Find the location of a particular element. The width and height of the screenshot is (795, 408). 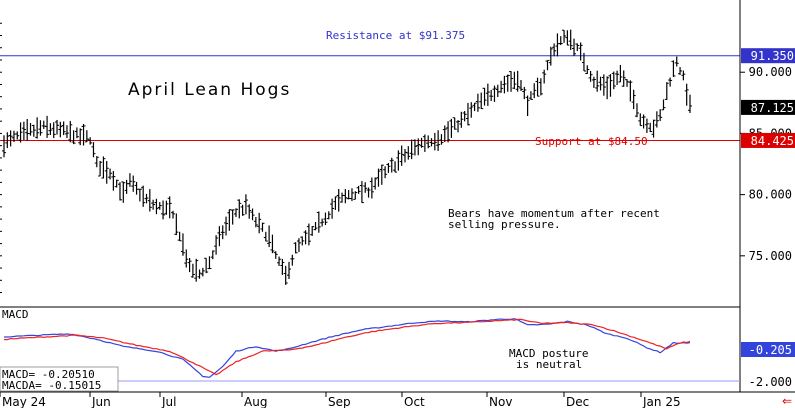

momentum-note-line2: selling pressure. is located at coordinates (504, 224).